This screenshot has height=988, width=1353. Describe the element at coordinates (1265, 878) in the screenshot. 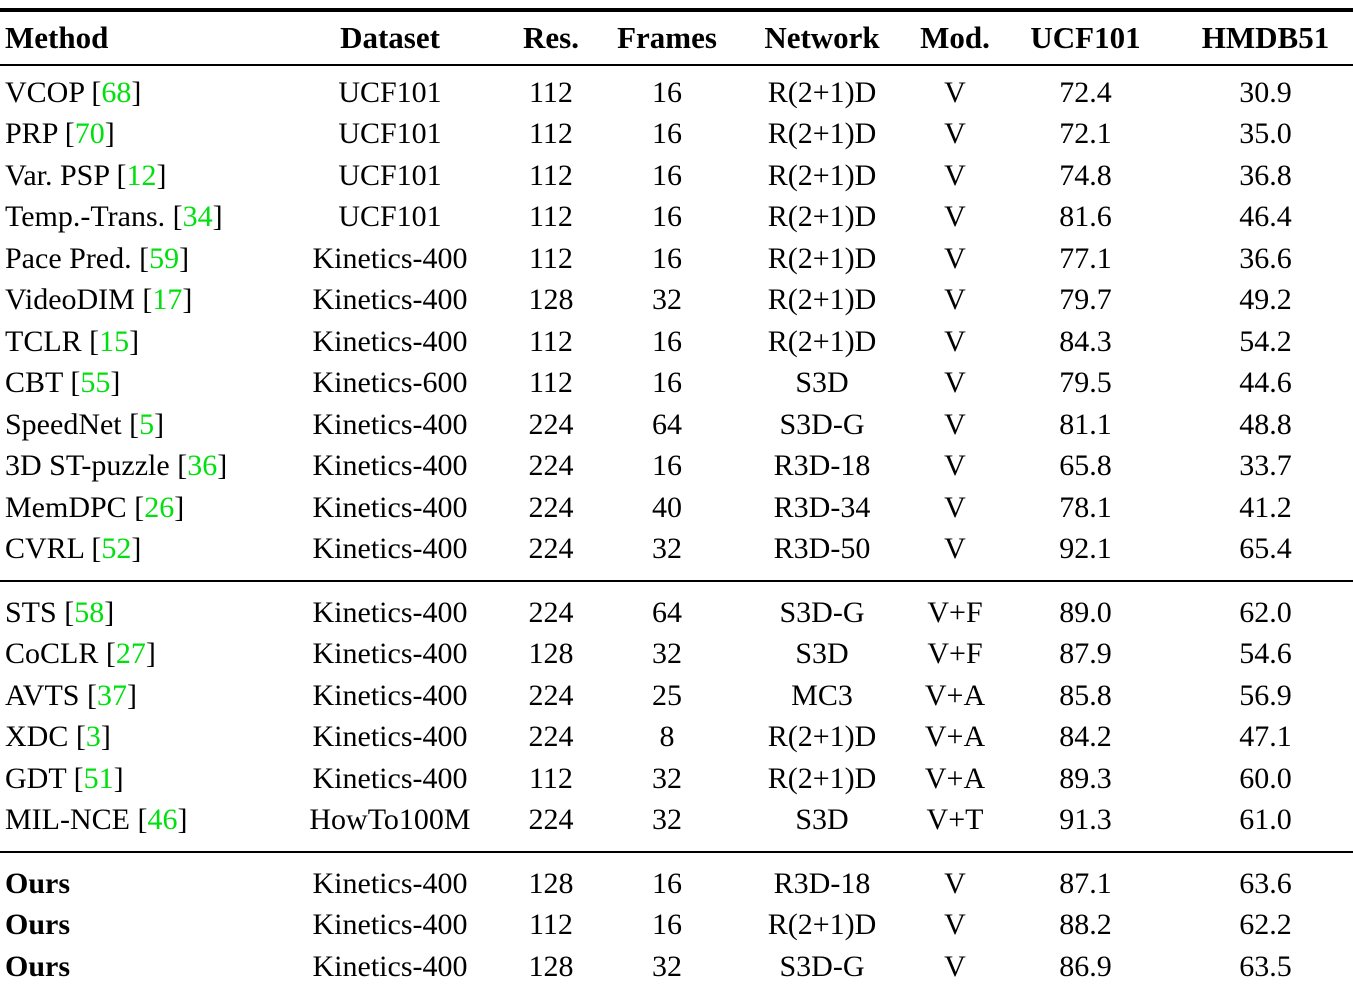

I see `cell-hmdb51: 63.6` at that location.